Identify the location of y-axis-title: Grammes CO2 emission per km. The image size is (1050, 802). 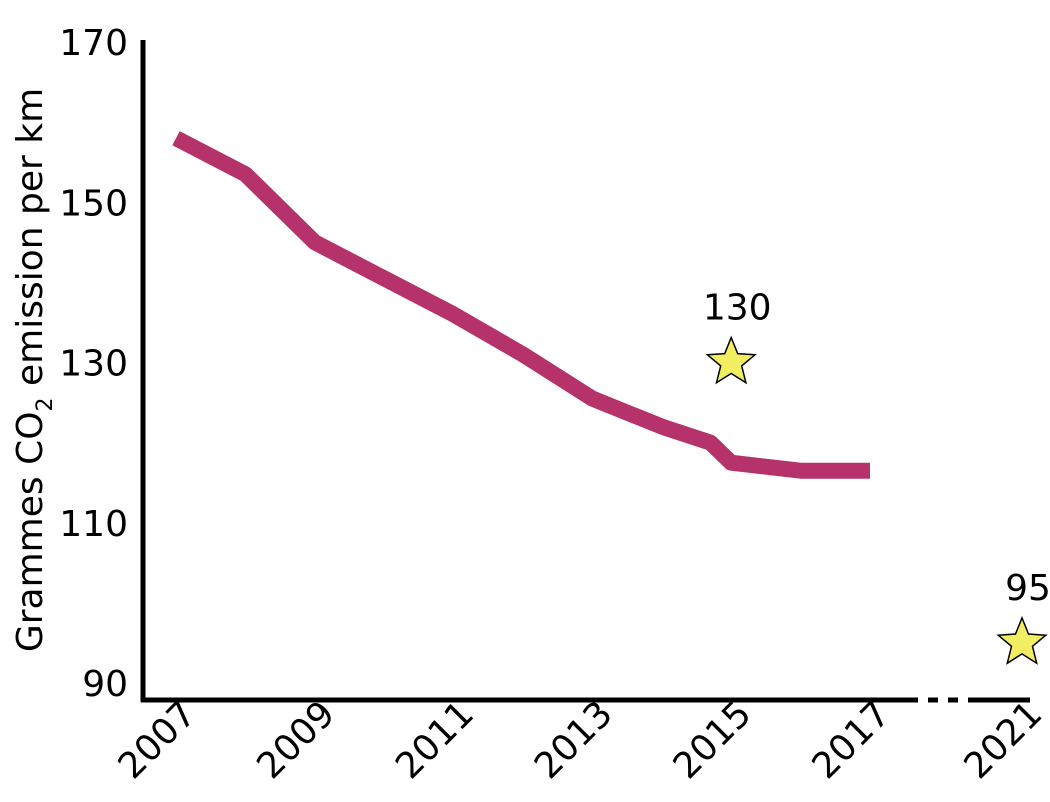
(34, 370).